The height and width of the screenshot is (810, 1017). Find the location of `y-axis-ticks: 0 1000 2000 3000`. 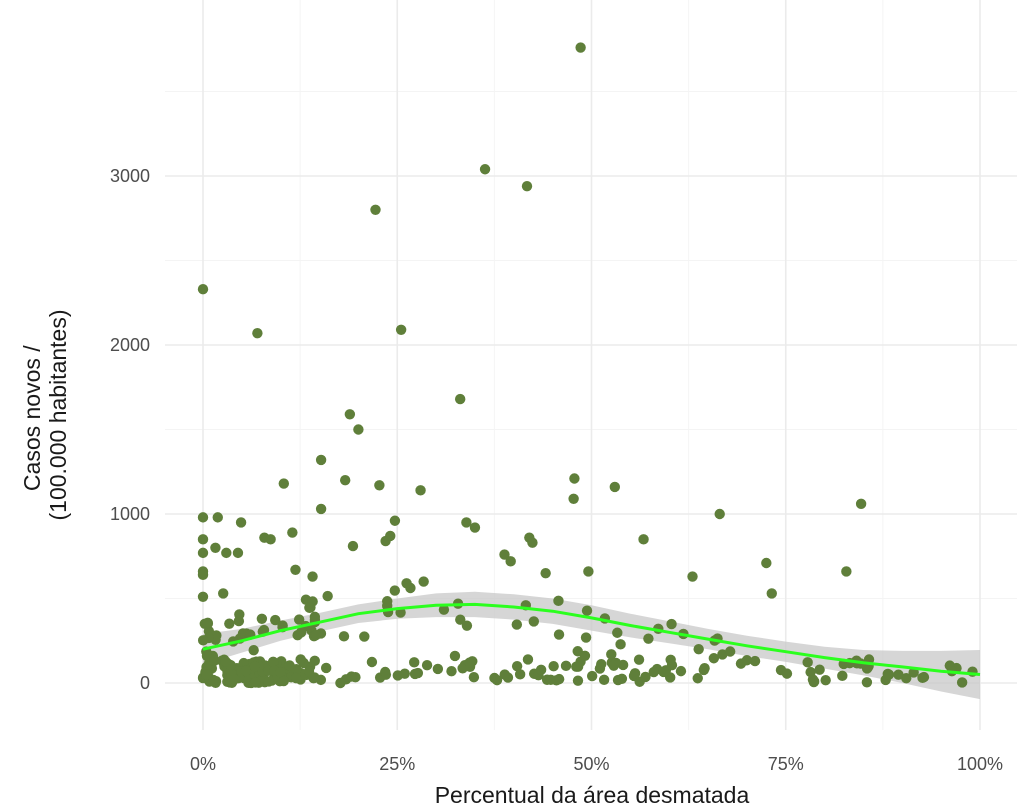

y-axis-ticks: 0 1000 2000 3000 is located at coordinates (130, 429).